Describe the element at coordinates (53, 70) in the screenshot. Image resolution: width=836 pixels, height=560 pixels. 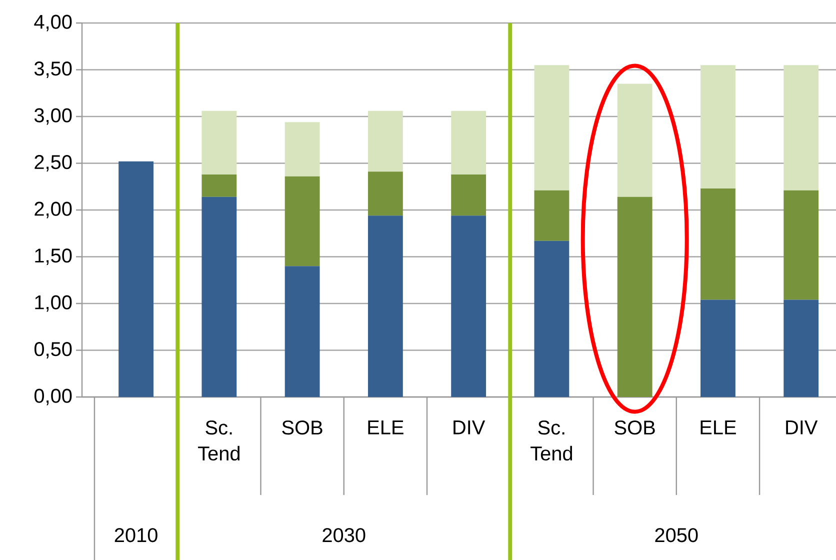
I see `y-tick-label: 3,50` at that location.